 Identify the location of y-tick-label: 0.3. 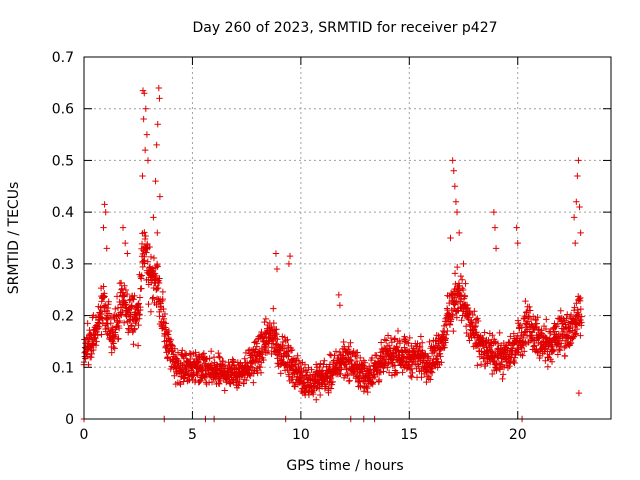
(63, 265).